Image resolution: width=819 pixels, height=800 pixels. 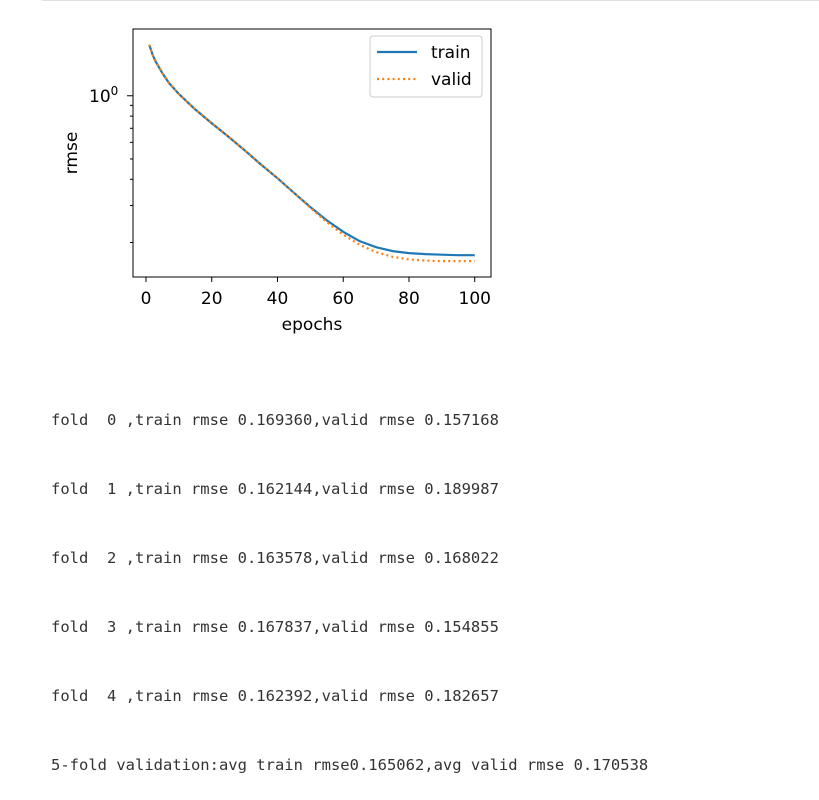 What do you see at coordinates (316, 293) in the screenshot?
I see `x-axis-ticks: 0 20 40 60 80 100` at bounding box center [316, 293].